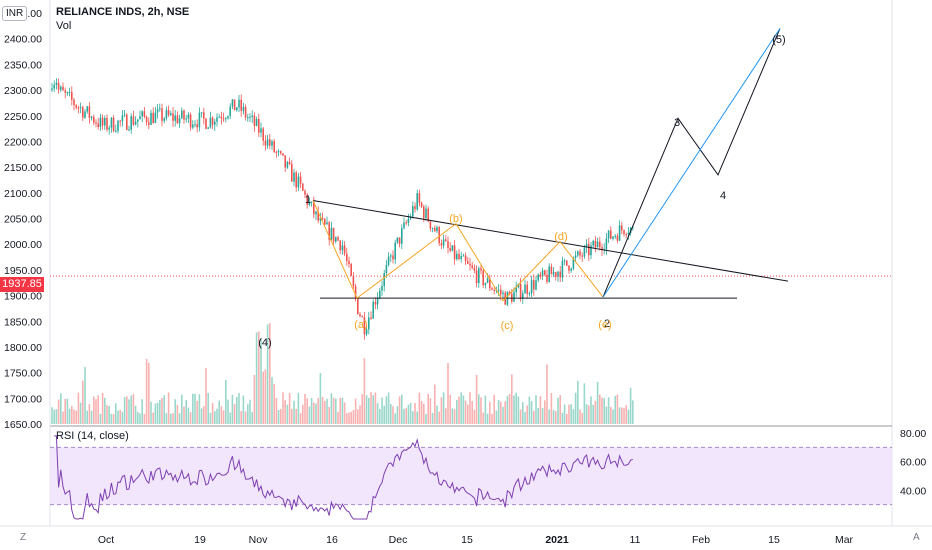  What do you see at coordinates (23, 348) in the screenshot?
I see `price-tick-label: 1800.00` at bounding box center [23, 348].